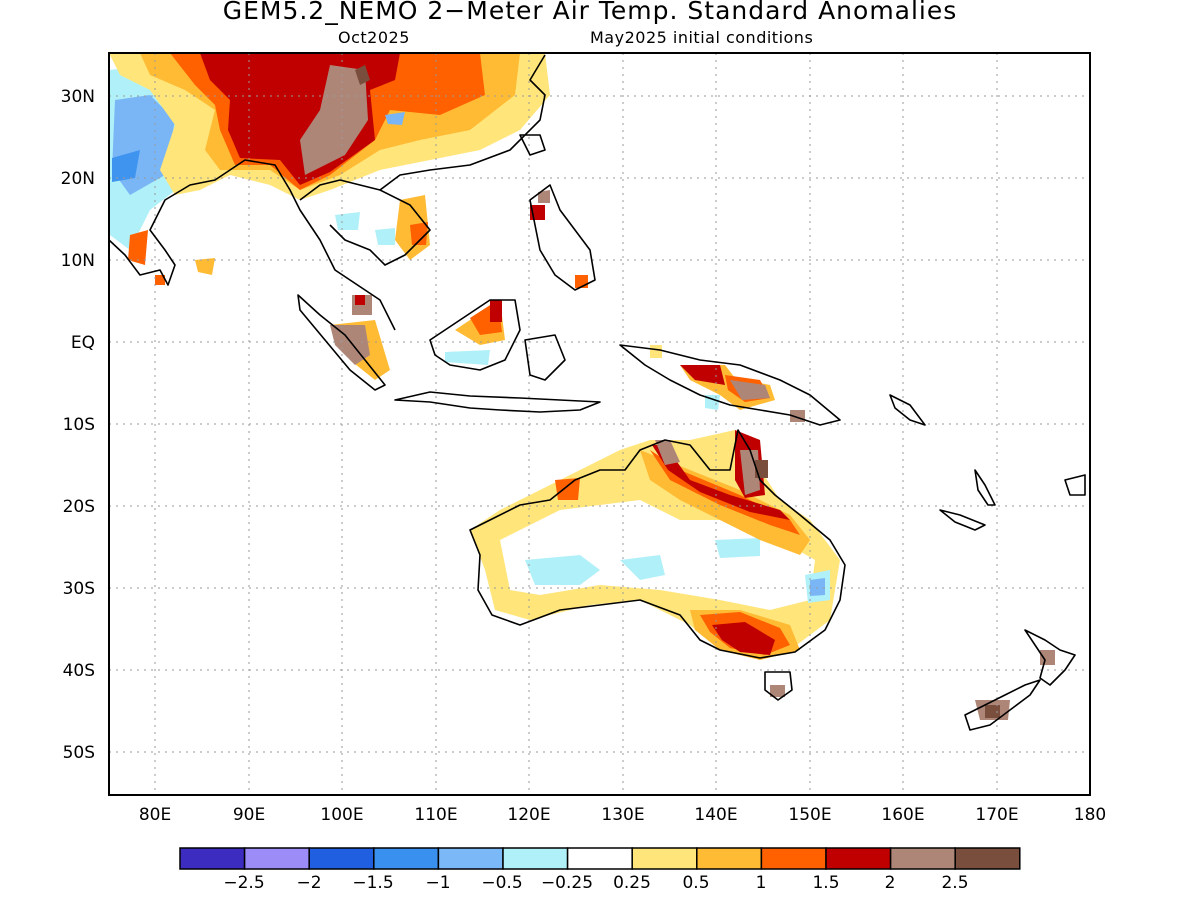 The image size is (1200, 900). What do you see at coordinates (79, 671) in the screenshot?
I see `lat-tick: 40S` at bounding box center [79, 671].